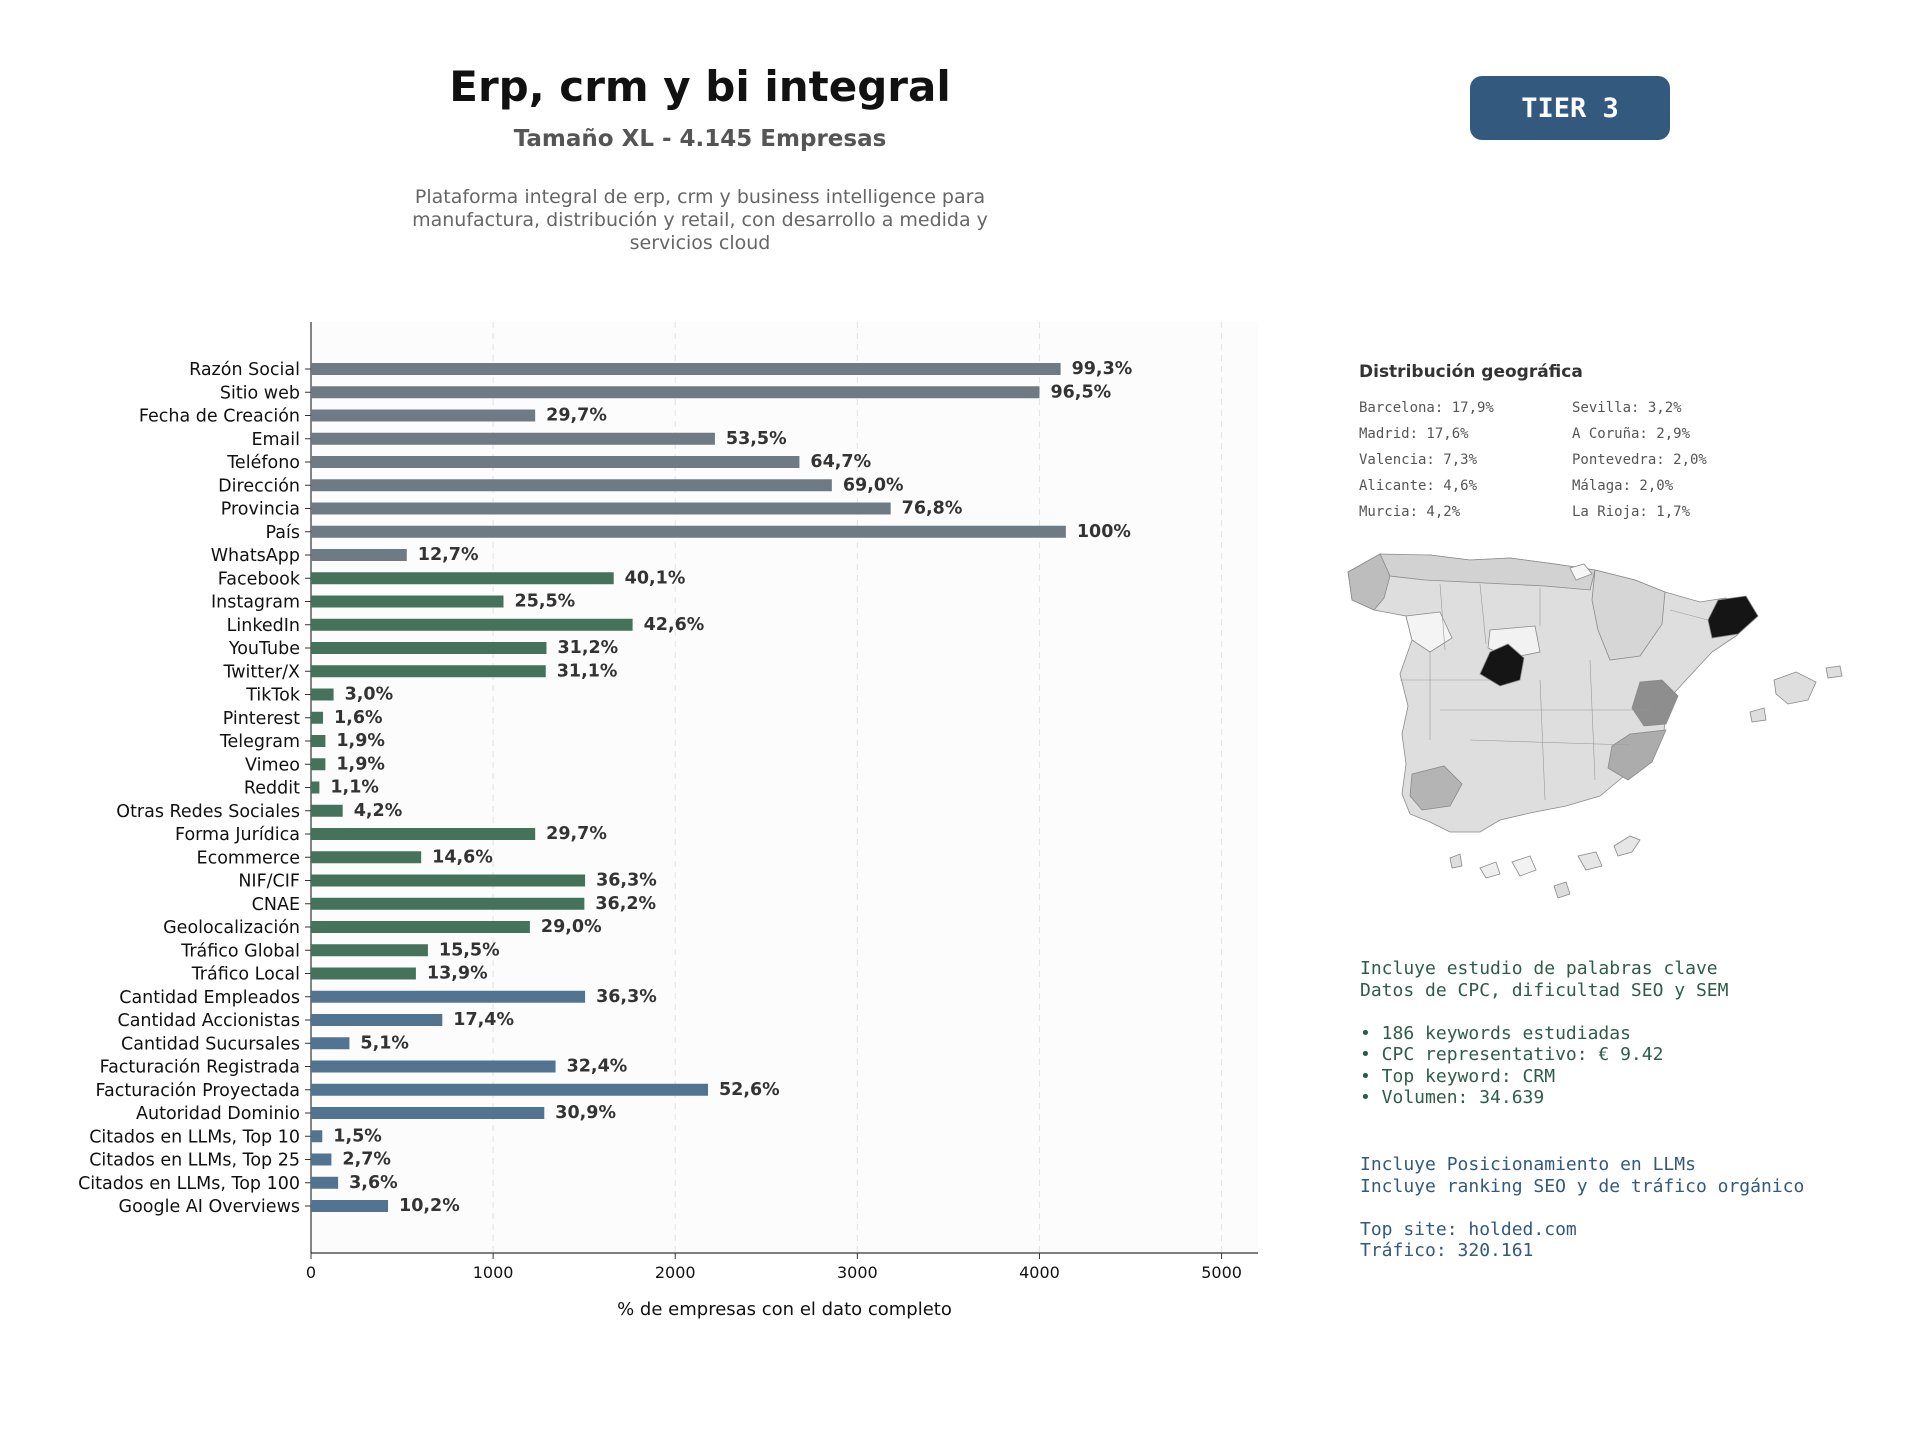  I want to click on category-label: País, so click(283, 533).